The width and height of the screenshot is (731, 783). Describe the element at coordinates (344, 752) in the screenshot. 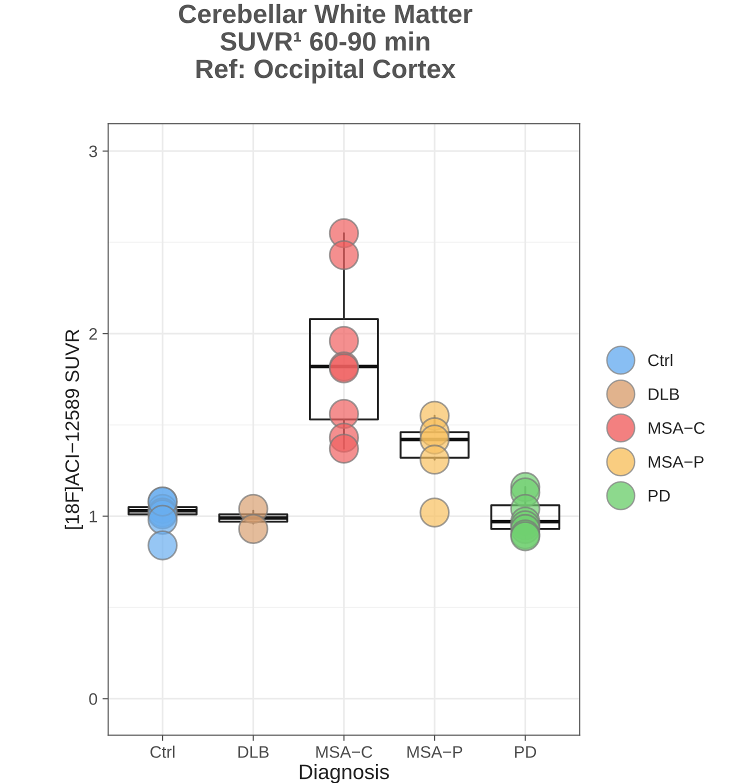

I see `x-tick-label: MSA−C` at that location.